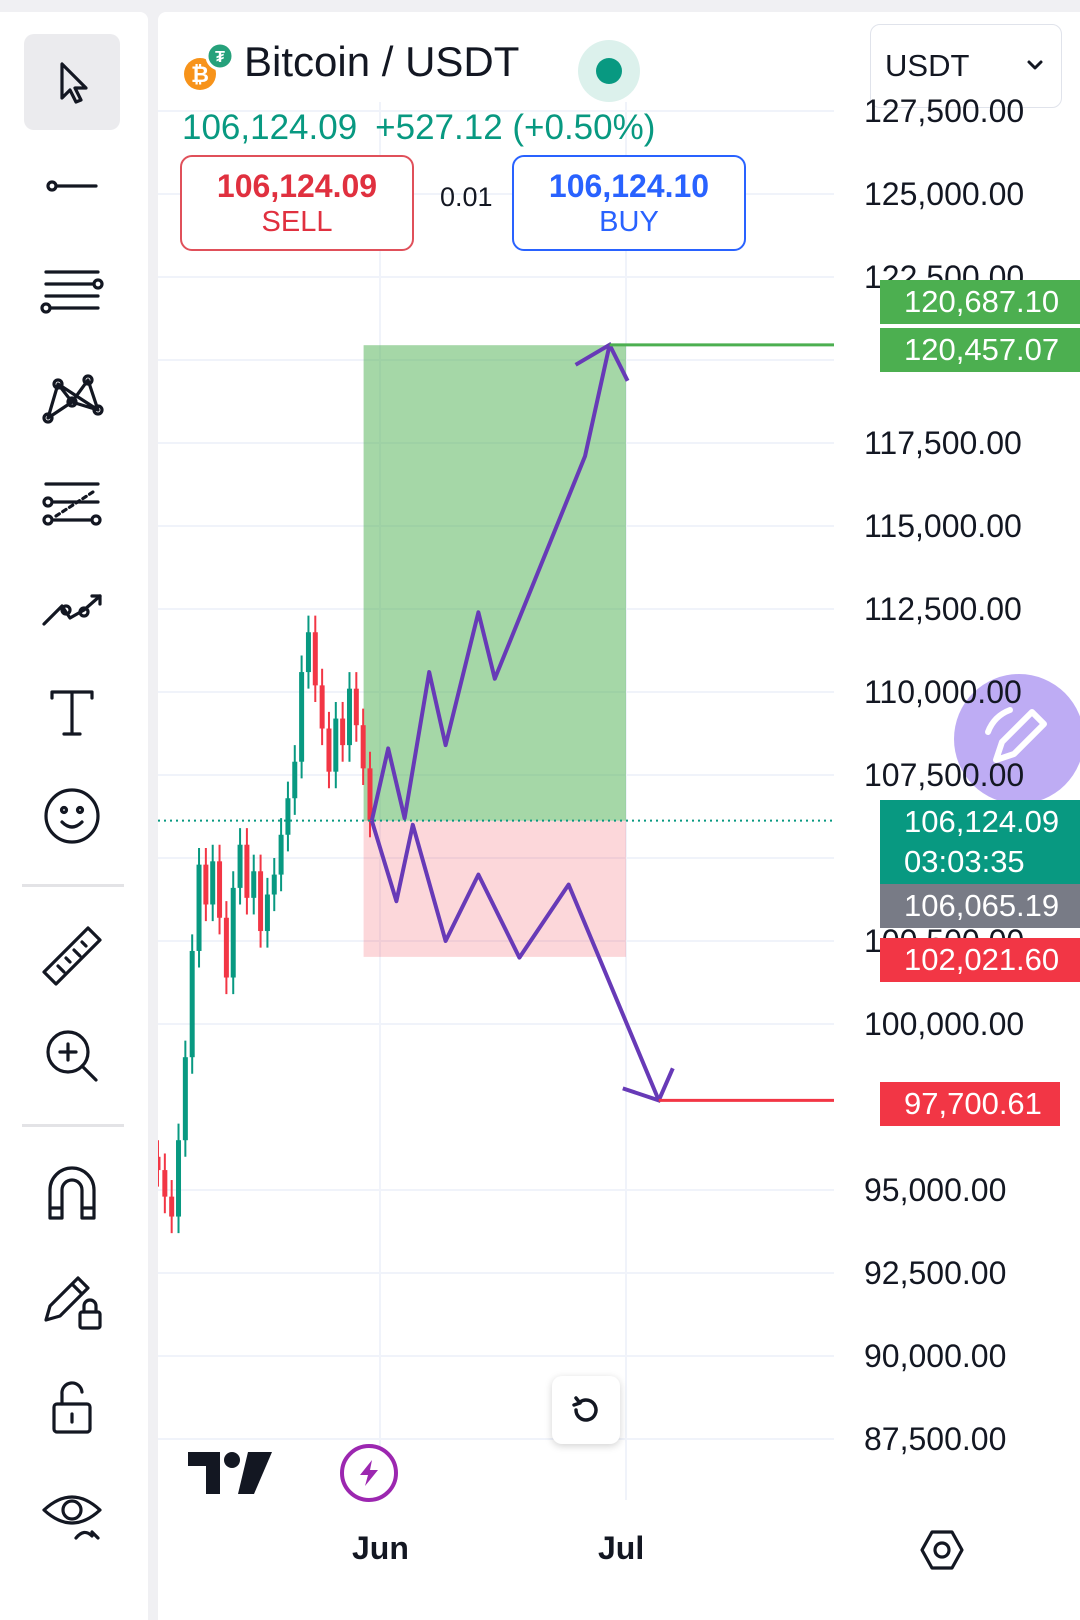  I want to click on text-tool, so click(72, 712).